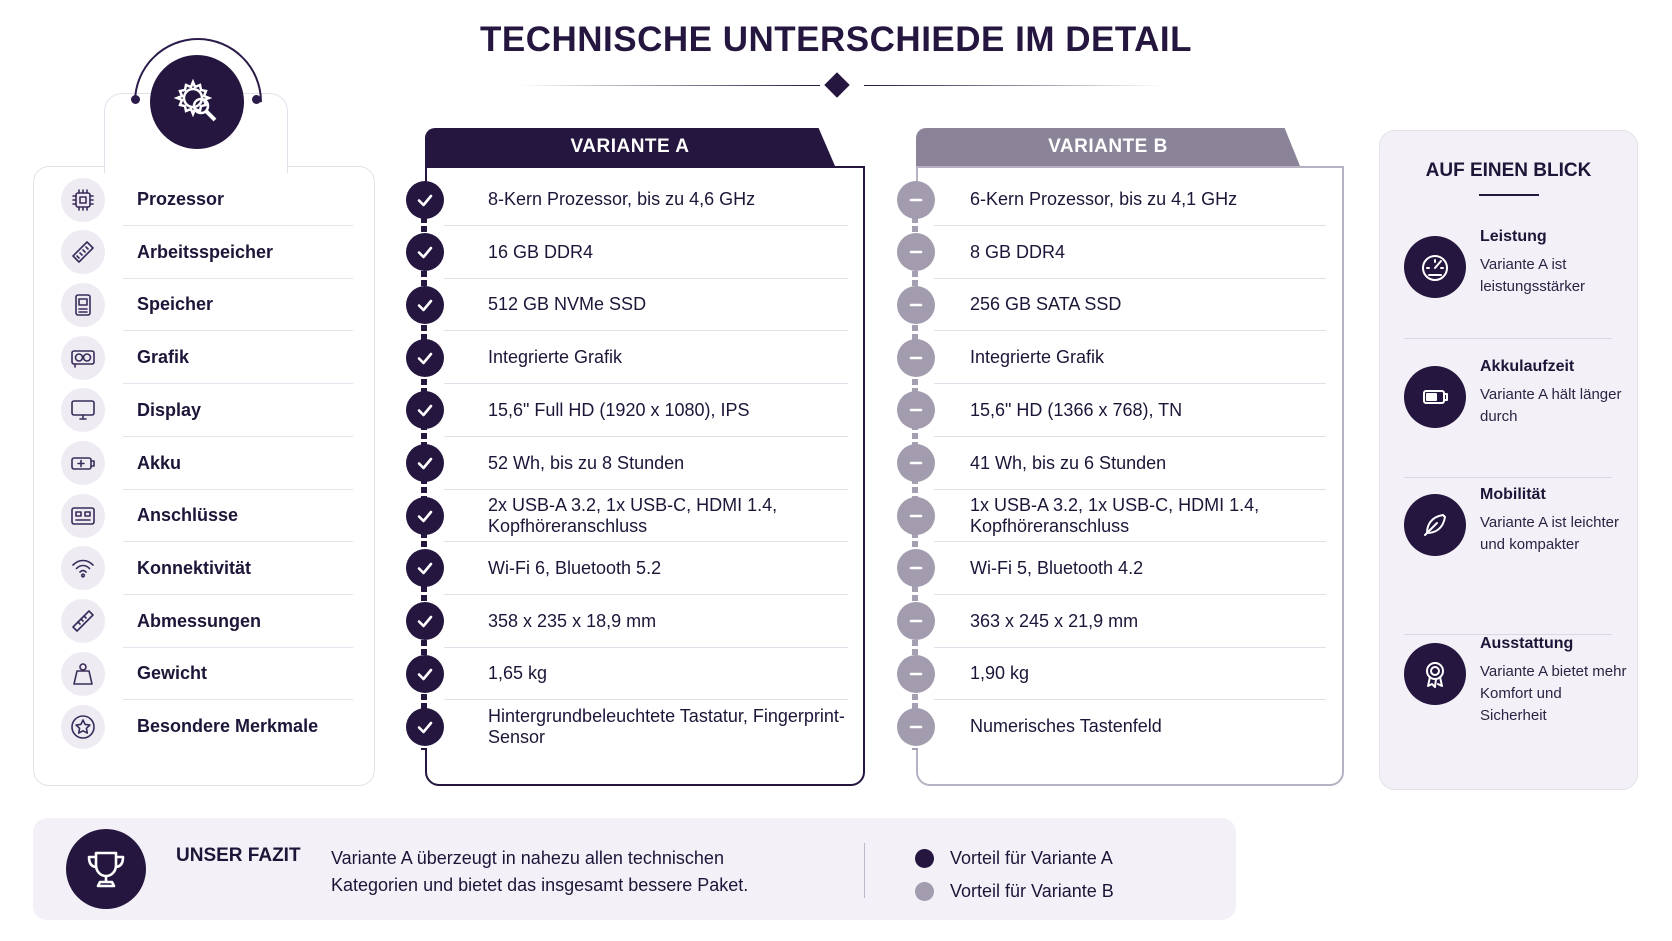 The image size is (1672, 941). What do you see at coordinates (630, 147) in the screenshot?
I see `variant-a-header: VARIANTE A` at bounding box center [630, 147].